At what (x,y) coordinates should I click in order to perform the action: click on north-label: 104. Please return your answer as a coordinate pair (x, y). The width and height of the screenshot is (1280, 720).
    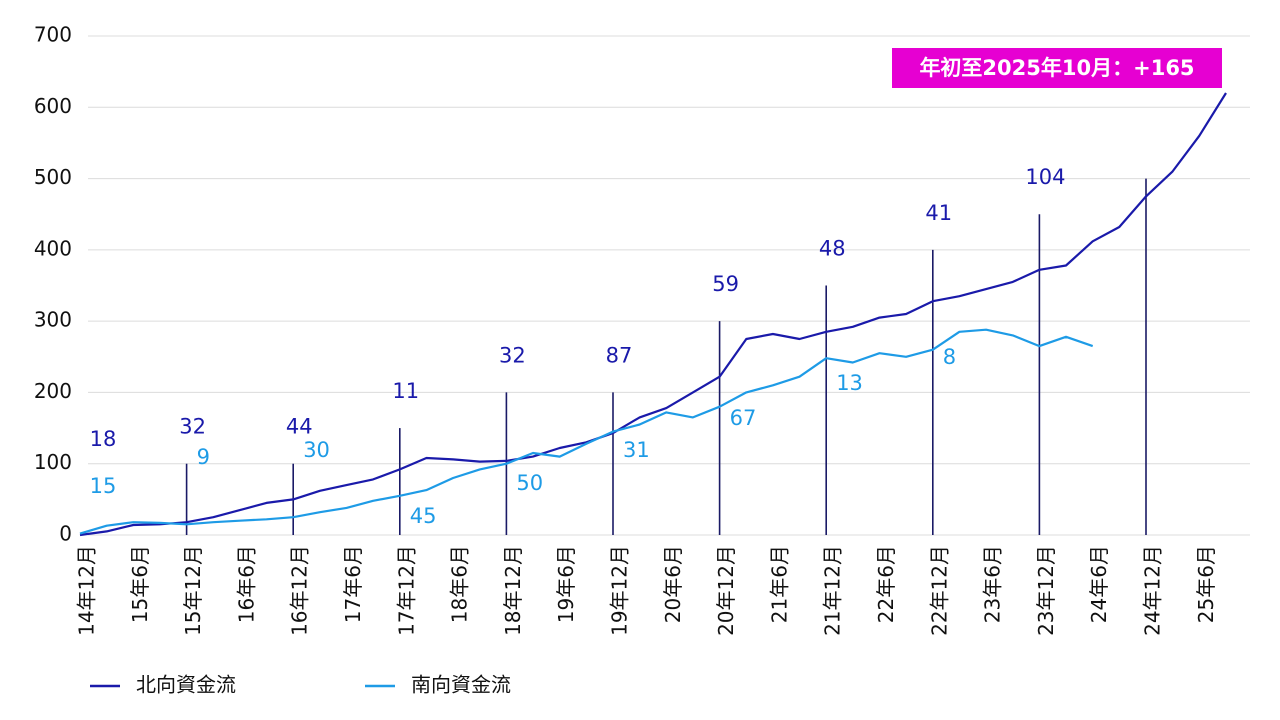
    Looking at the image, I should click on (1045, 177).